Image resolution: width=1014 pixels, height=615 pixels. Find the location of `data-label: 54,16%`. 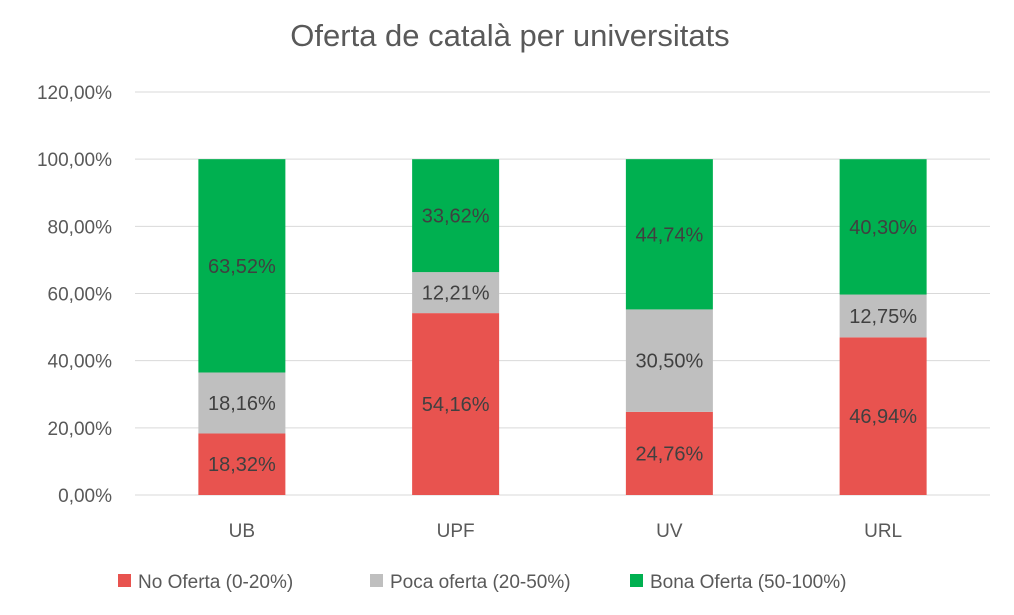

data-label: 54,16% is located at coordinates (456, 405).